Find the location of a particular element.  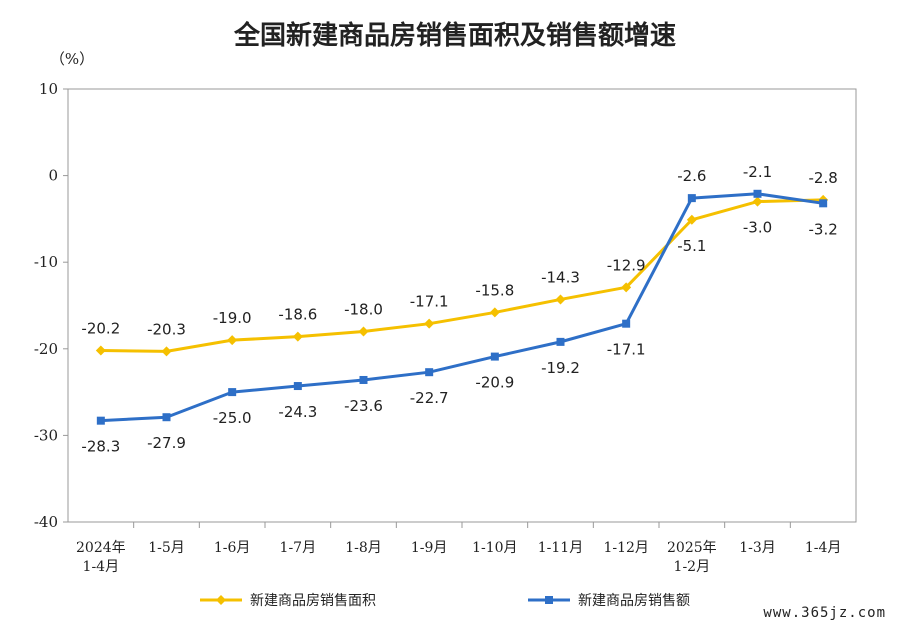

chart-title: 全国新建商品房销售面积及销售额增速 is located at coordinates (454, 35).